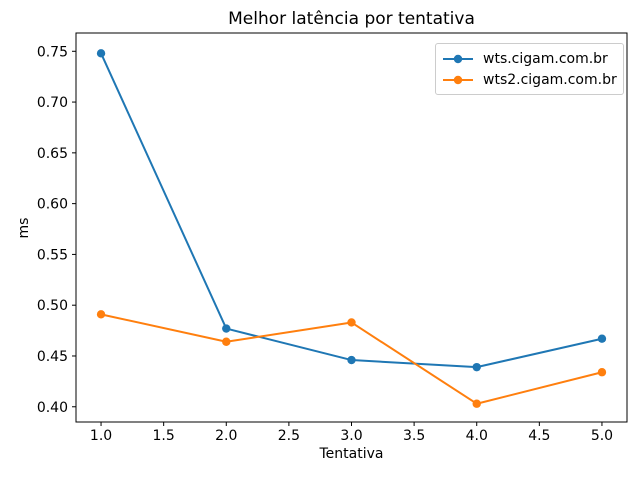 This screenshot has width=640, height=480. I want to click on legend: wts.cigam.com.br wts2.cigam.com.br, so click(529, 69).